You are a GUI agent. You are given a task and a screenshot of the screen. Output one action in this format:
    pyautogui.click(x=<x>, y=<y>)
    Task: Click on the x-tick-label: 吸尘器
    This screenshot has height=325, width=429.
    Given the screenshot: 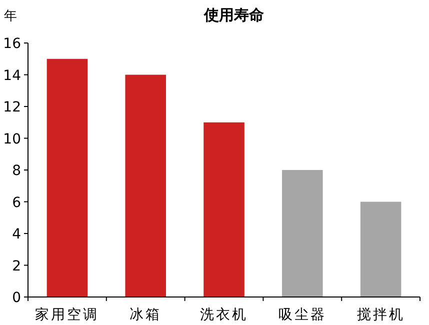 What is the action you would take?
    pyautogui.click(x=302, y=315)
    